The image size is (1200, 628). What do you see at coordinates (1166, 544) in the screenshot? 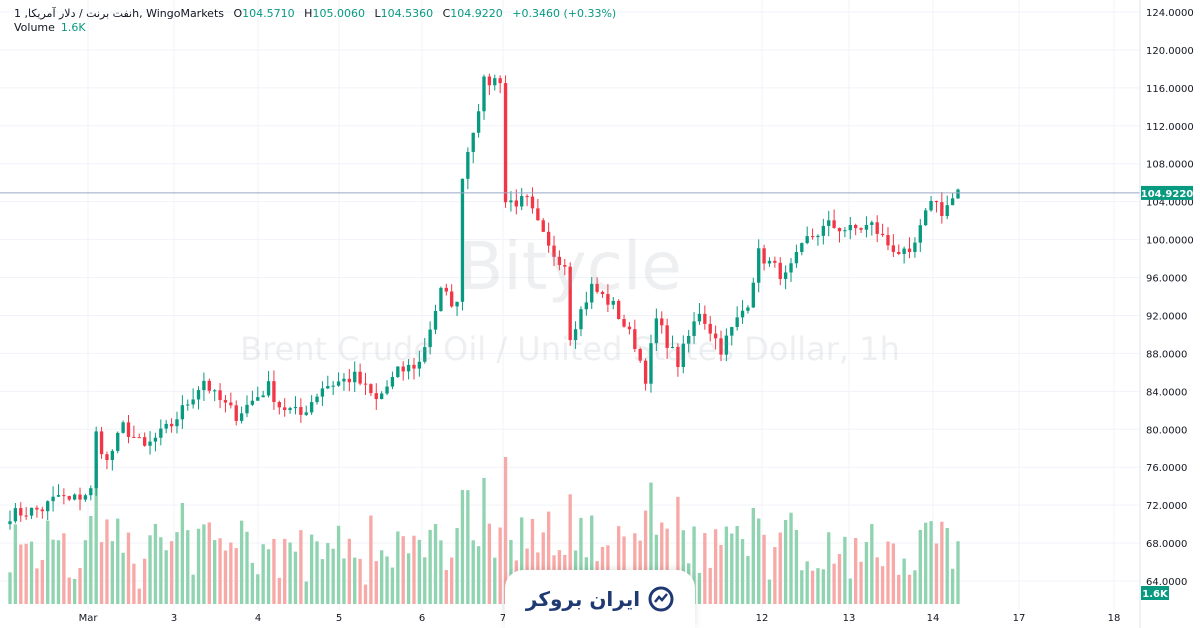
I see `price-tick-label: 68.0000` at bounding box center [1166, 544].